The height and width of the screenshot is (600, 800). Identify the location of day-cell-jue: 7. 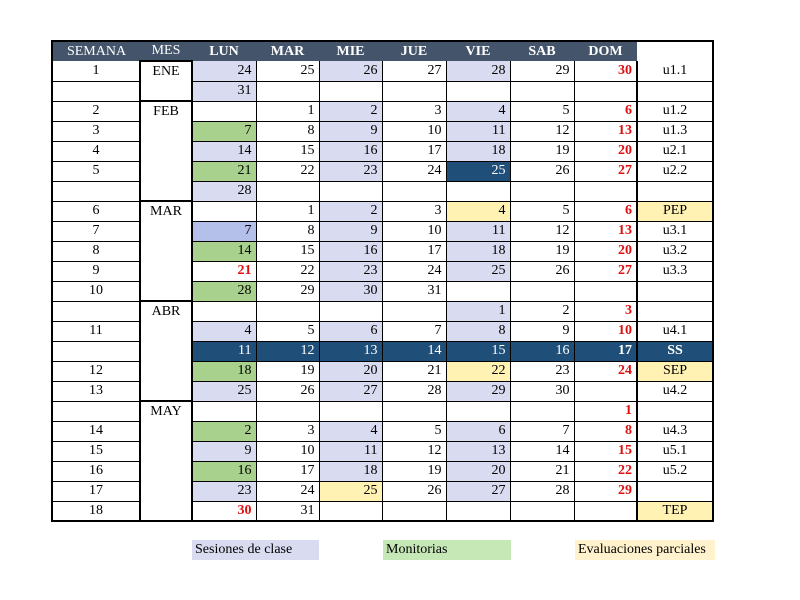
(414, 331).